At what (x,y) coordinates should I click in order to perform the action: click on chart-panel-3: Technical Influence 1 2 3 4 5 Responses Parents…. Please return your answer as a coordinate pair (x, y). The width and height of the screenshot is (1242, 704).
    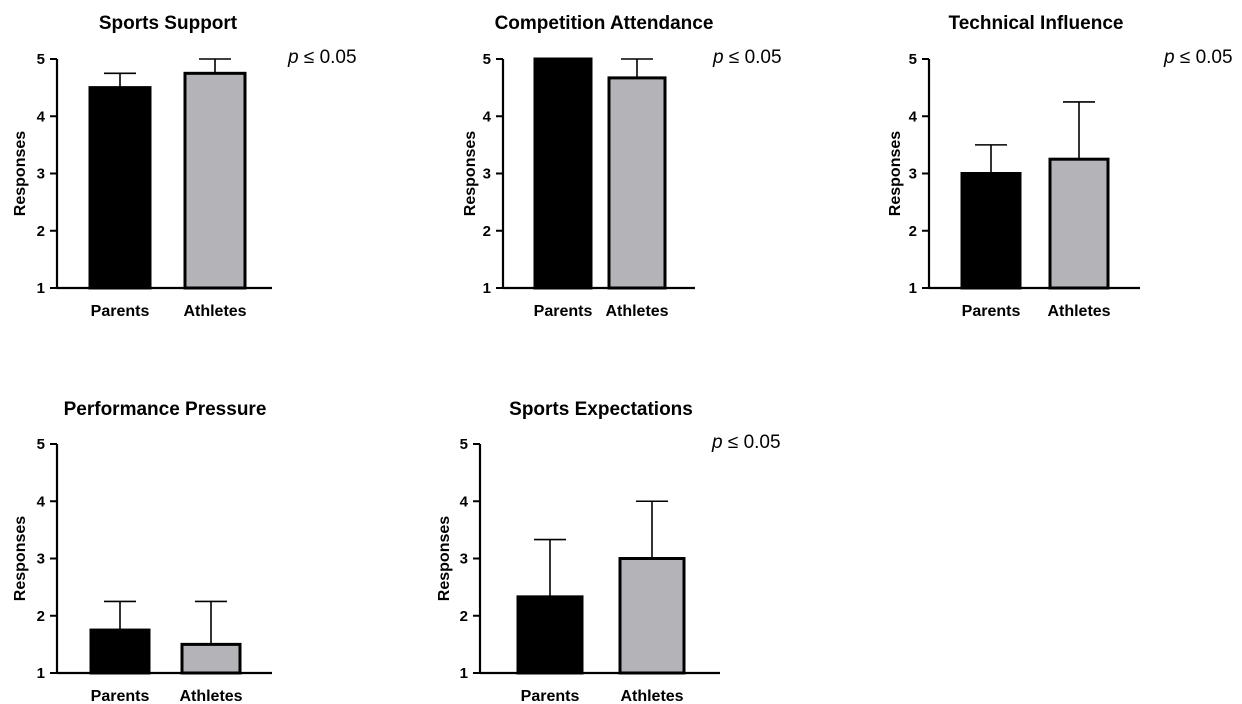
    Looking at the image, I should click on (1060, 166).